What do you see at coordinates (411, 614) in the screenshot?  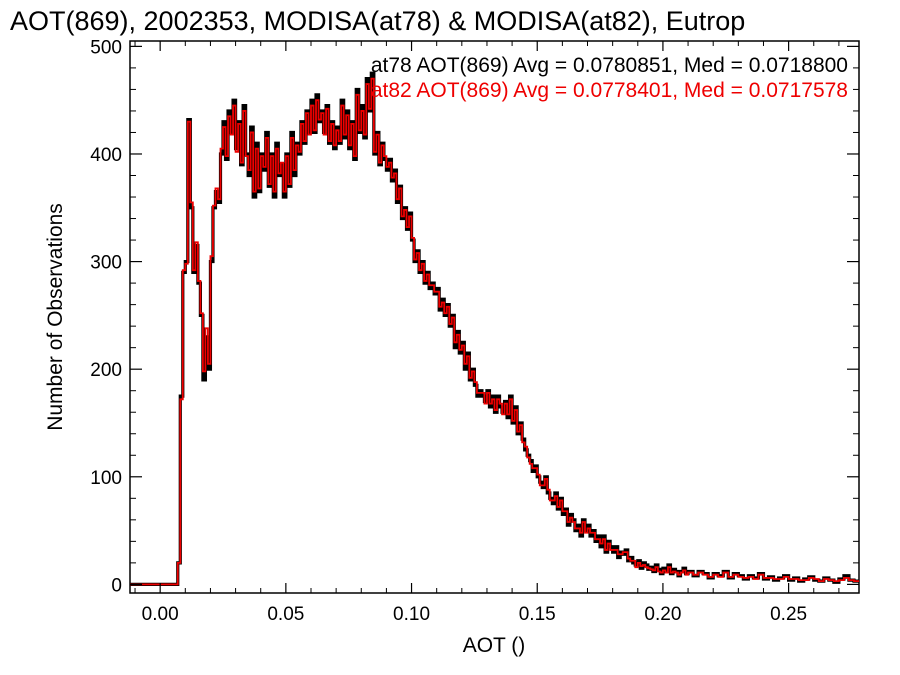 I see `x-tick-label: 0.10` at bounding box center [411, 614].